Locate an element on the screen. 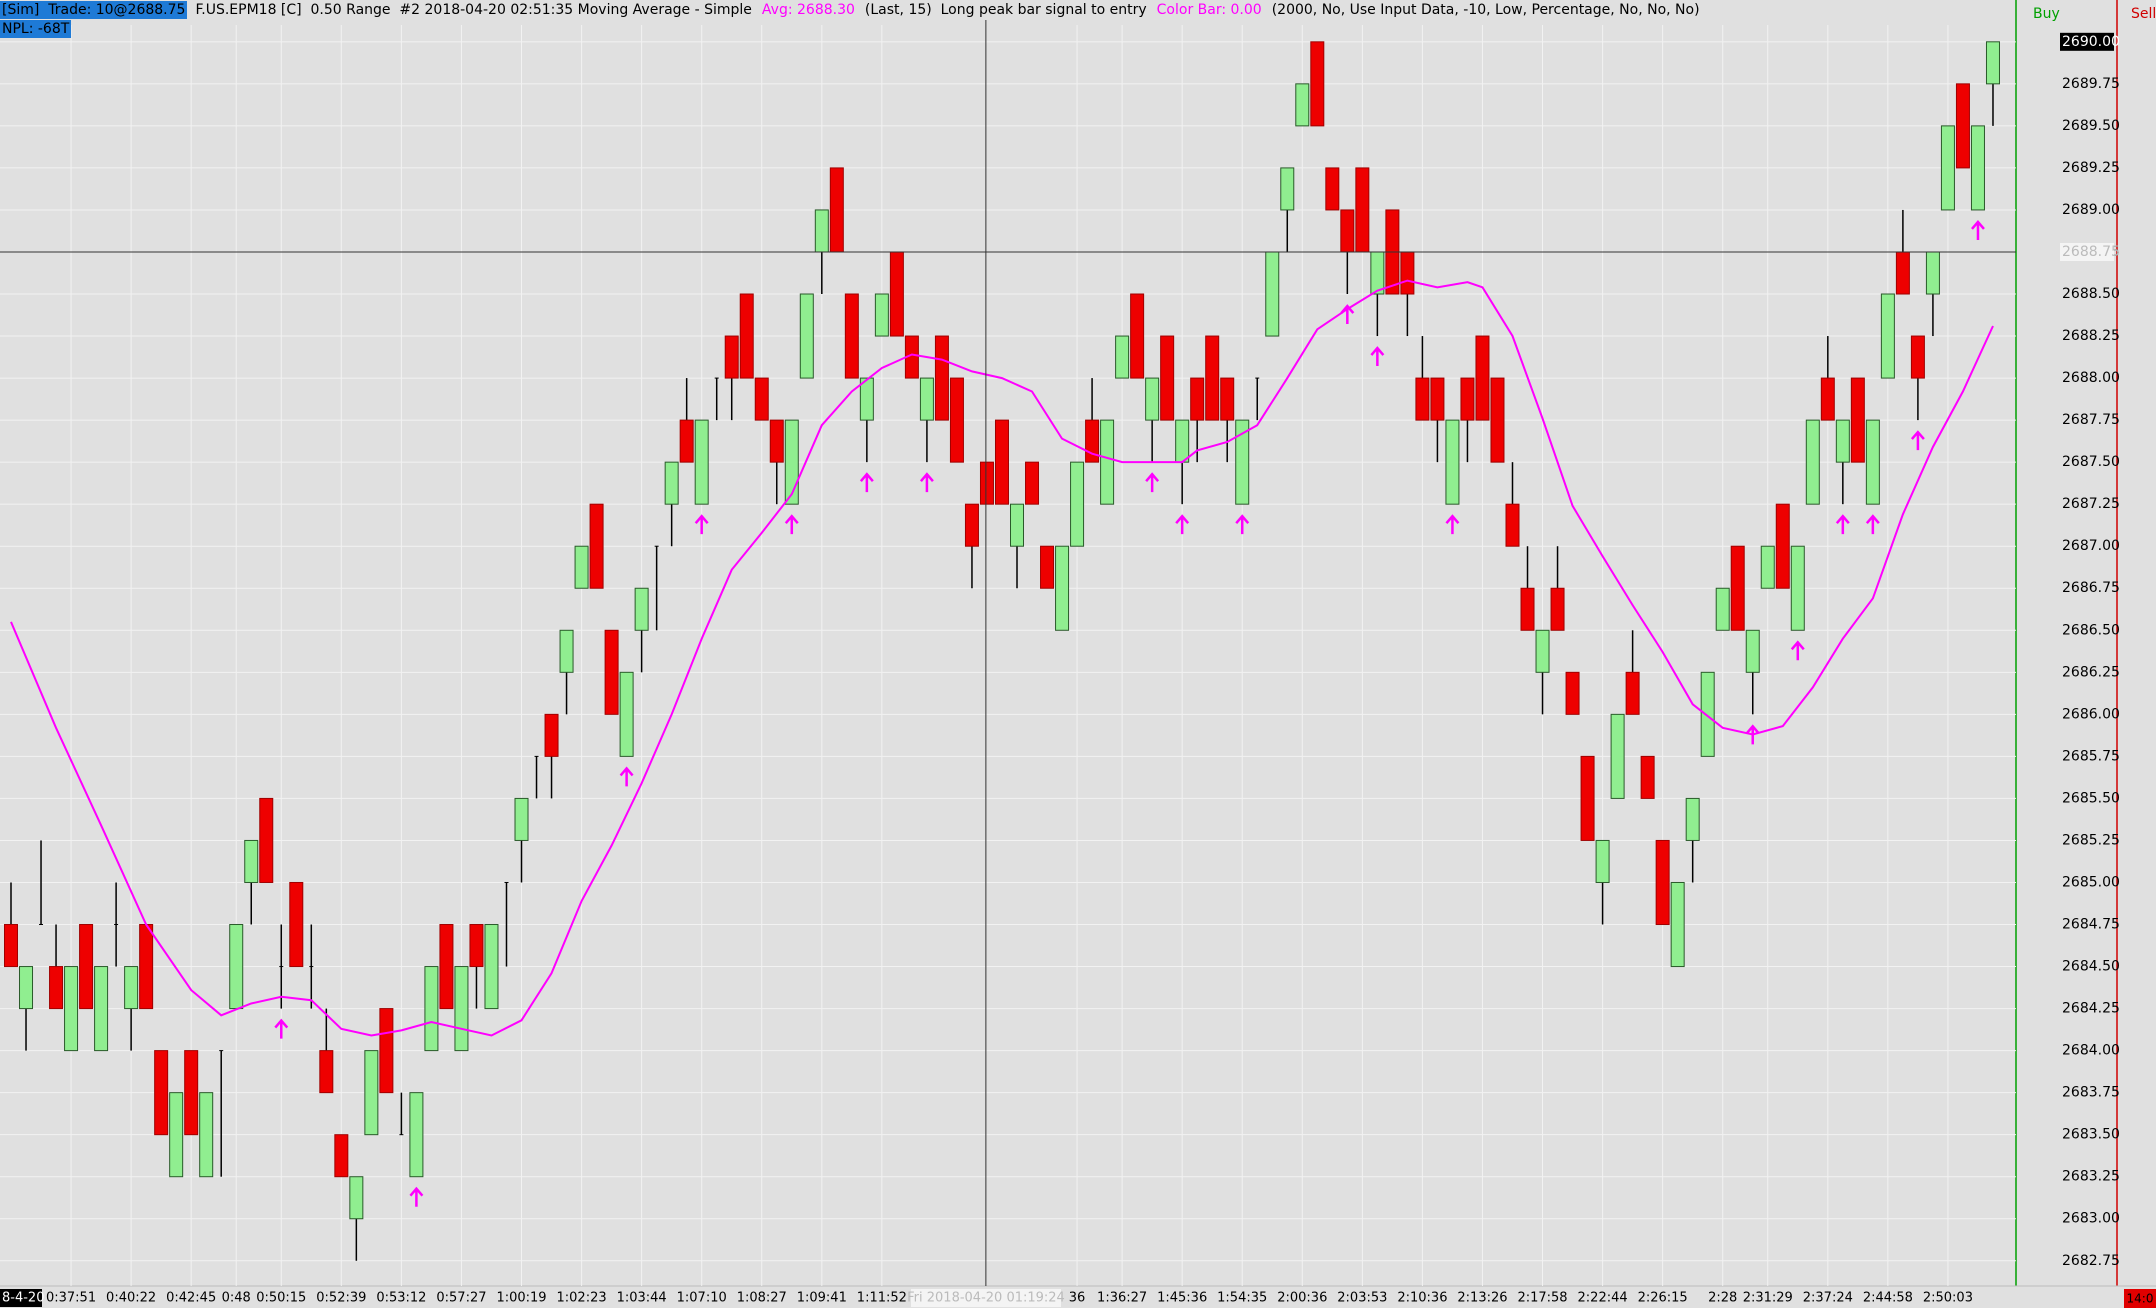  x-tick-label: 2:44:58 is located at coordinates (1888, 1298).